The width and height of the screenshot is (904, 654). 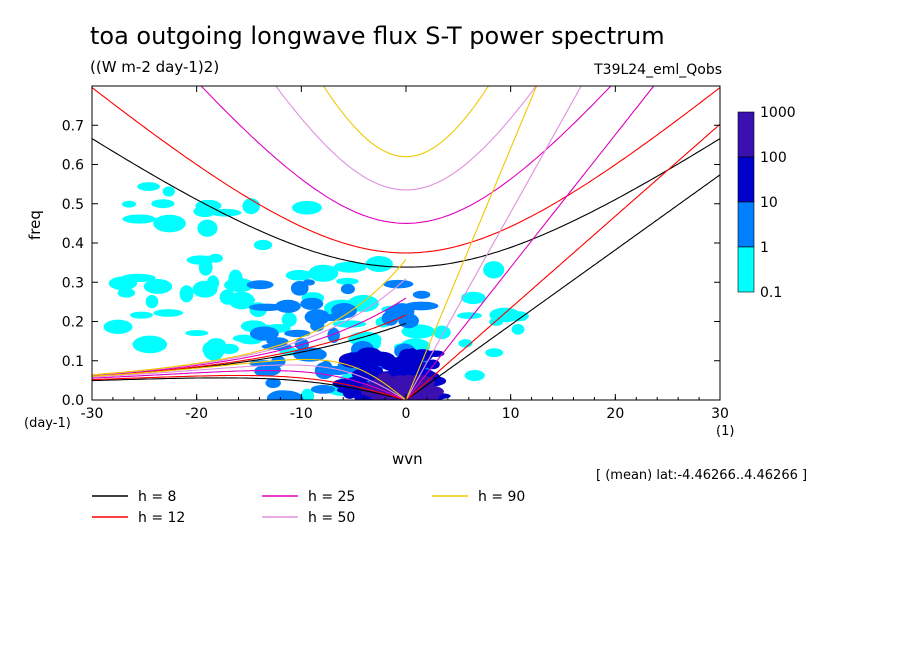 What do you see at coordinates (196, 414) in the screenshot?
I see `x-tick-label: -20` at bounding box center [196, 414].